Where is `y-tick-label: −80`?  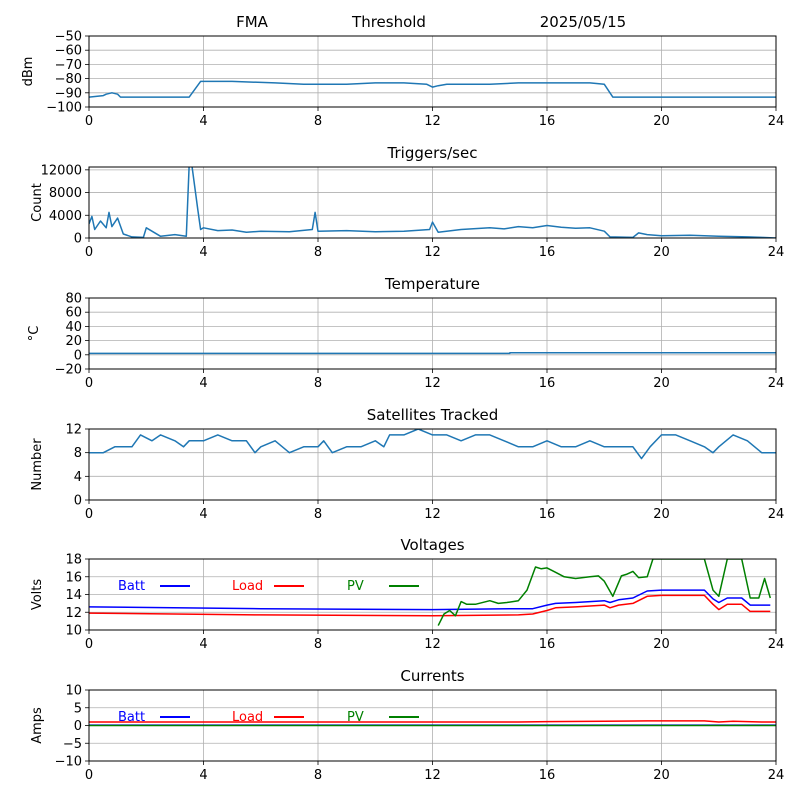
y-tick-label: −80 is located at coordinates (68, 79).